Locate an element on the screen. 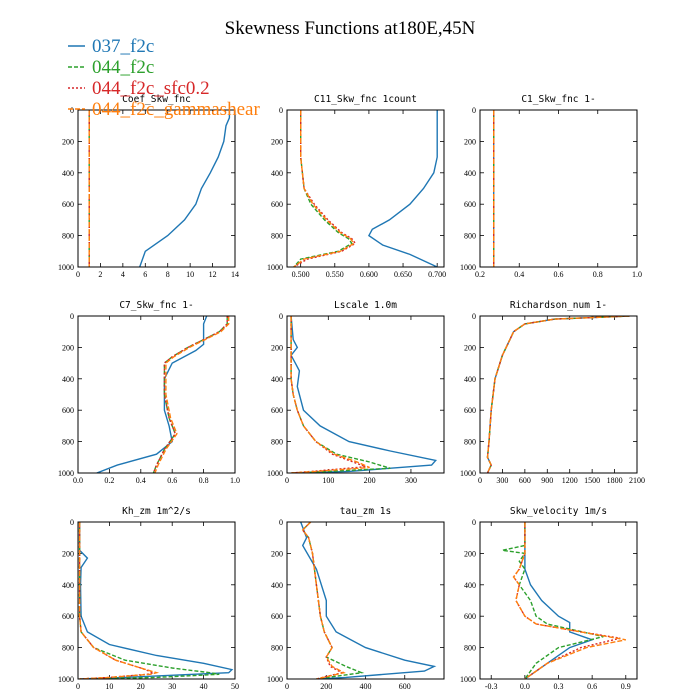  x-tick-label: 40 is located at coordinates (204, 686).